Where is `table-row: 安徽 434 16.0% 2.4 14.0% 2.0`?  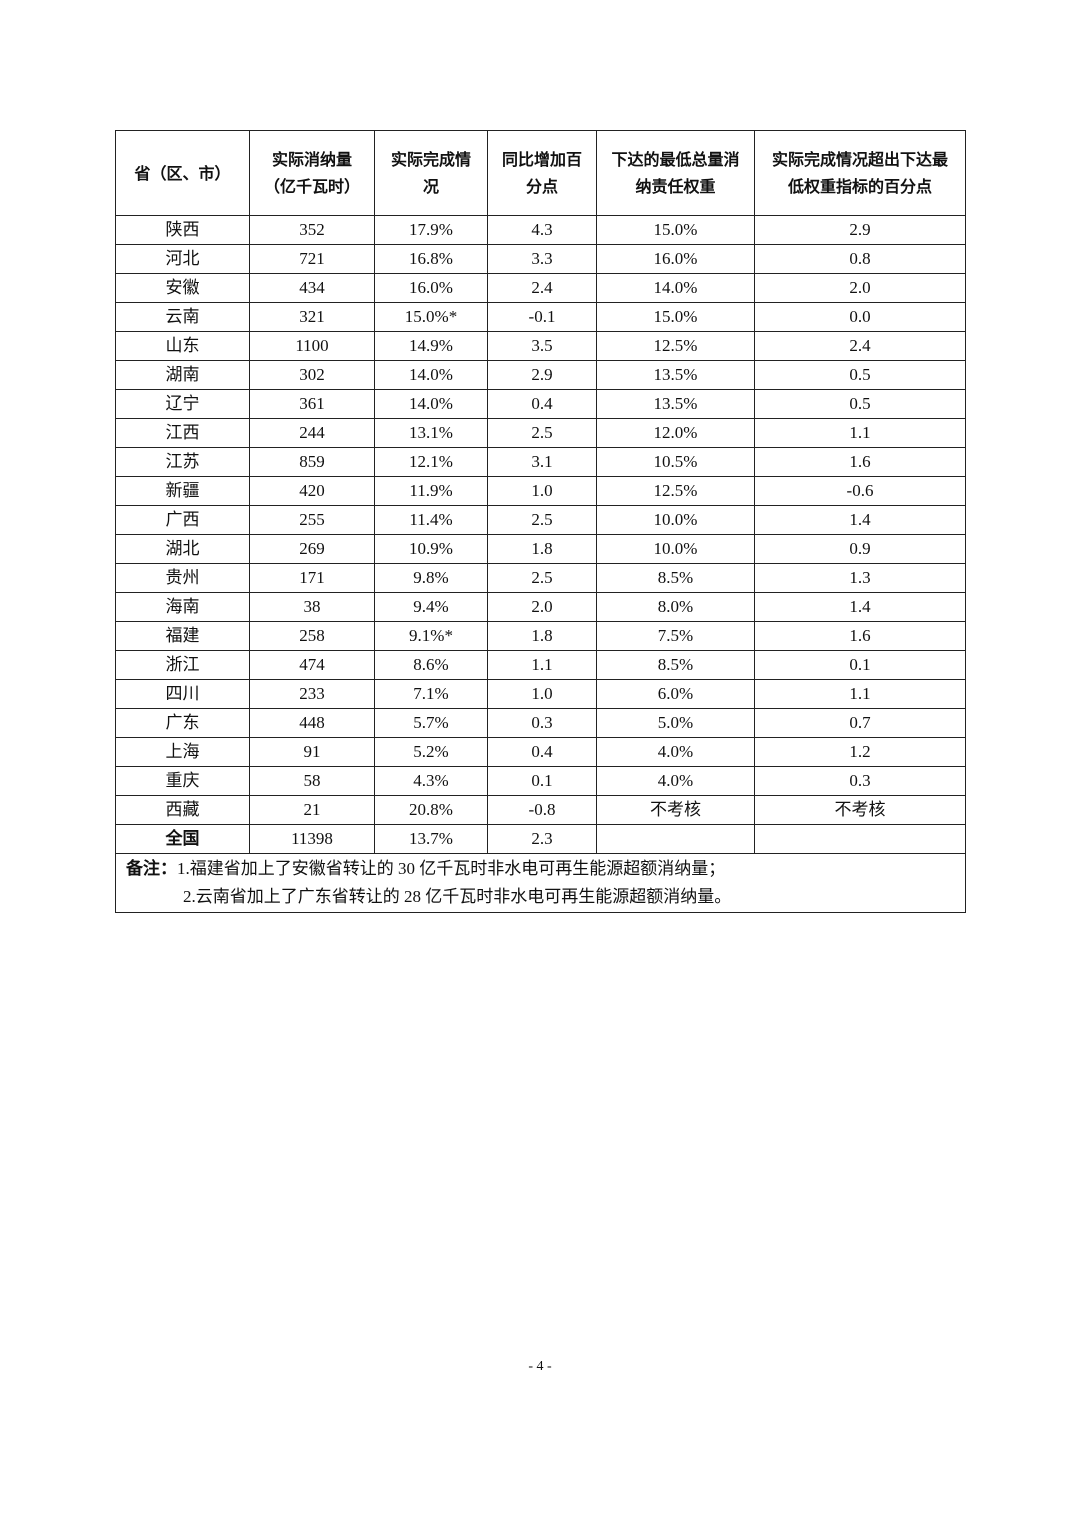
table-row: 安徽 434 16.0% 2.4 14.0% 2.0 is located at coordinates (540, 288).